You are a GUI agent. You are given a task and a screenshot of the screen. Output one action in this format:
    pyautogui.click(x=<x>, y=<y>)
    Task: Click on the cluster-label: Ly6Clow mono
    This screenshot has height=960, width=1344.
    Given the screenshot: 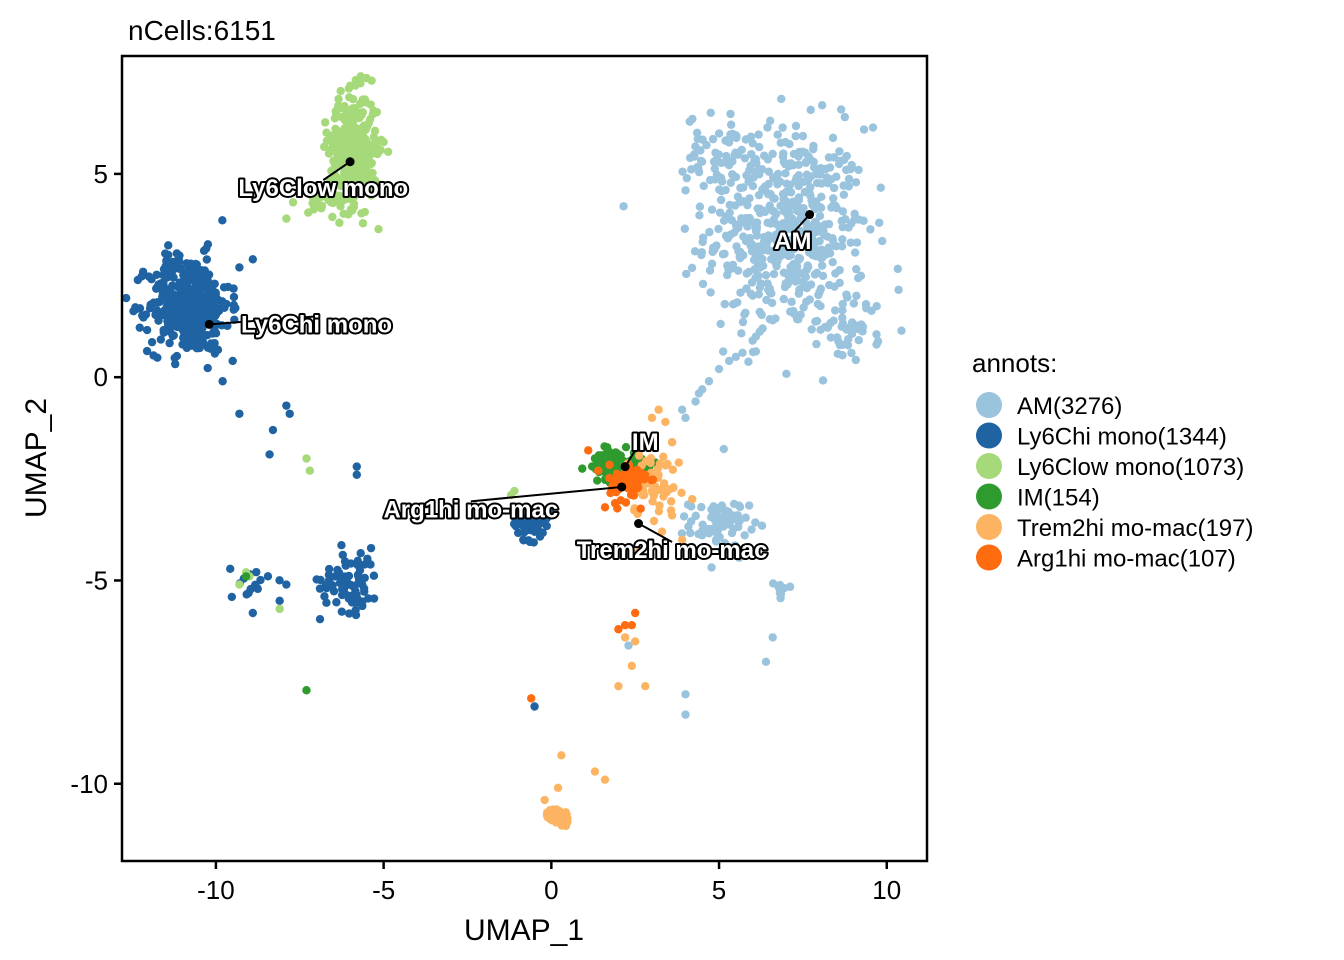 What is the action you would take?
    pyautogui.click(x=323, y=188)
    